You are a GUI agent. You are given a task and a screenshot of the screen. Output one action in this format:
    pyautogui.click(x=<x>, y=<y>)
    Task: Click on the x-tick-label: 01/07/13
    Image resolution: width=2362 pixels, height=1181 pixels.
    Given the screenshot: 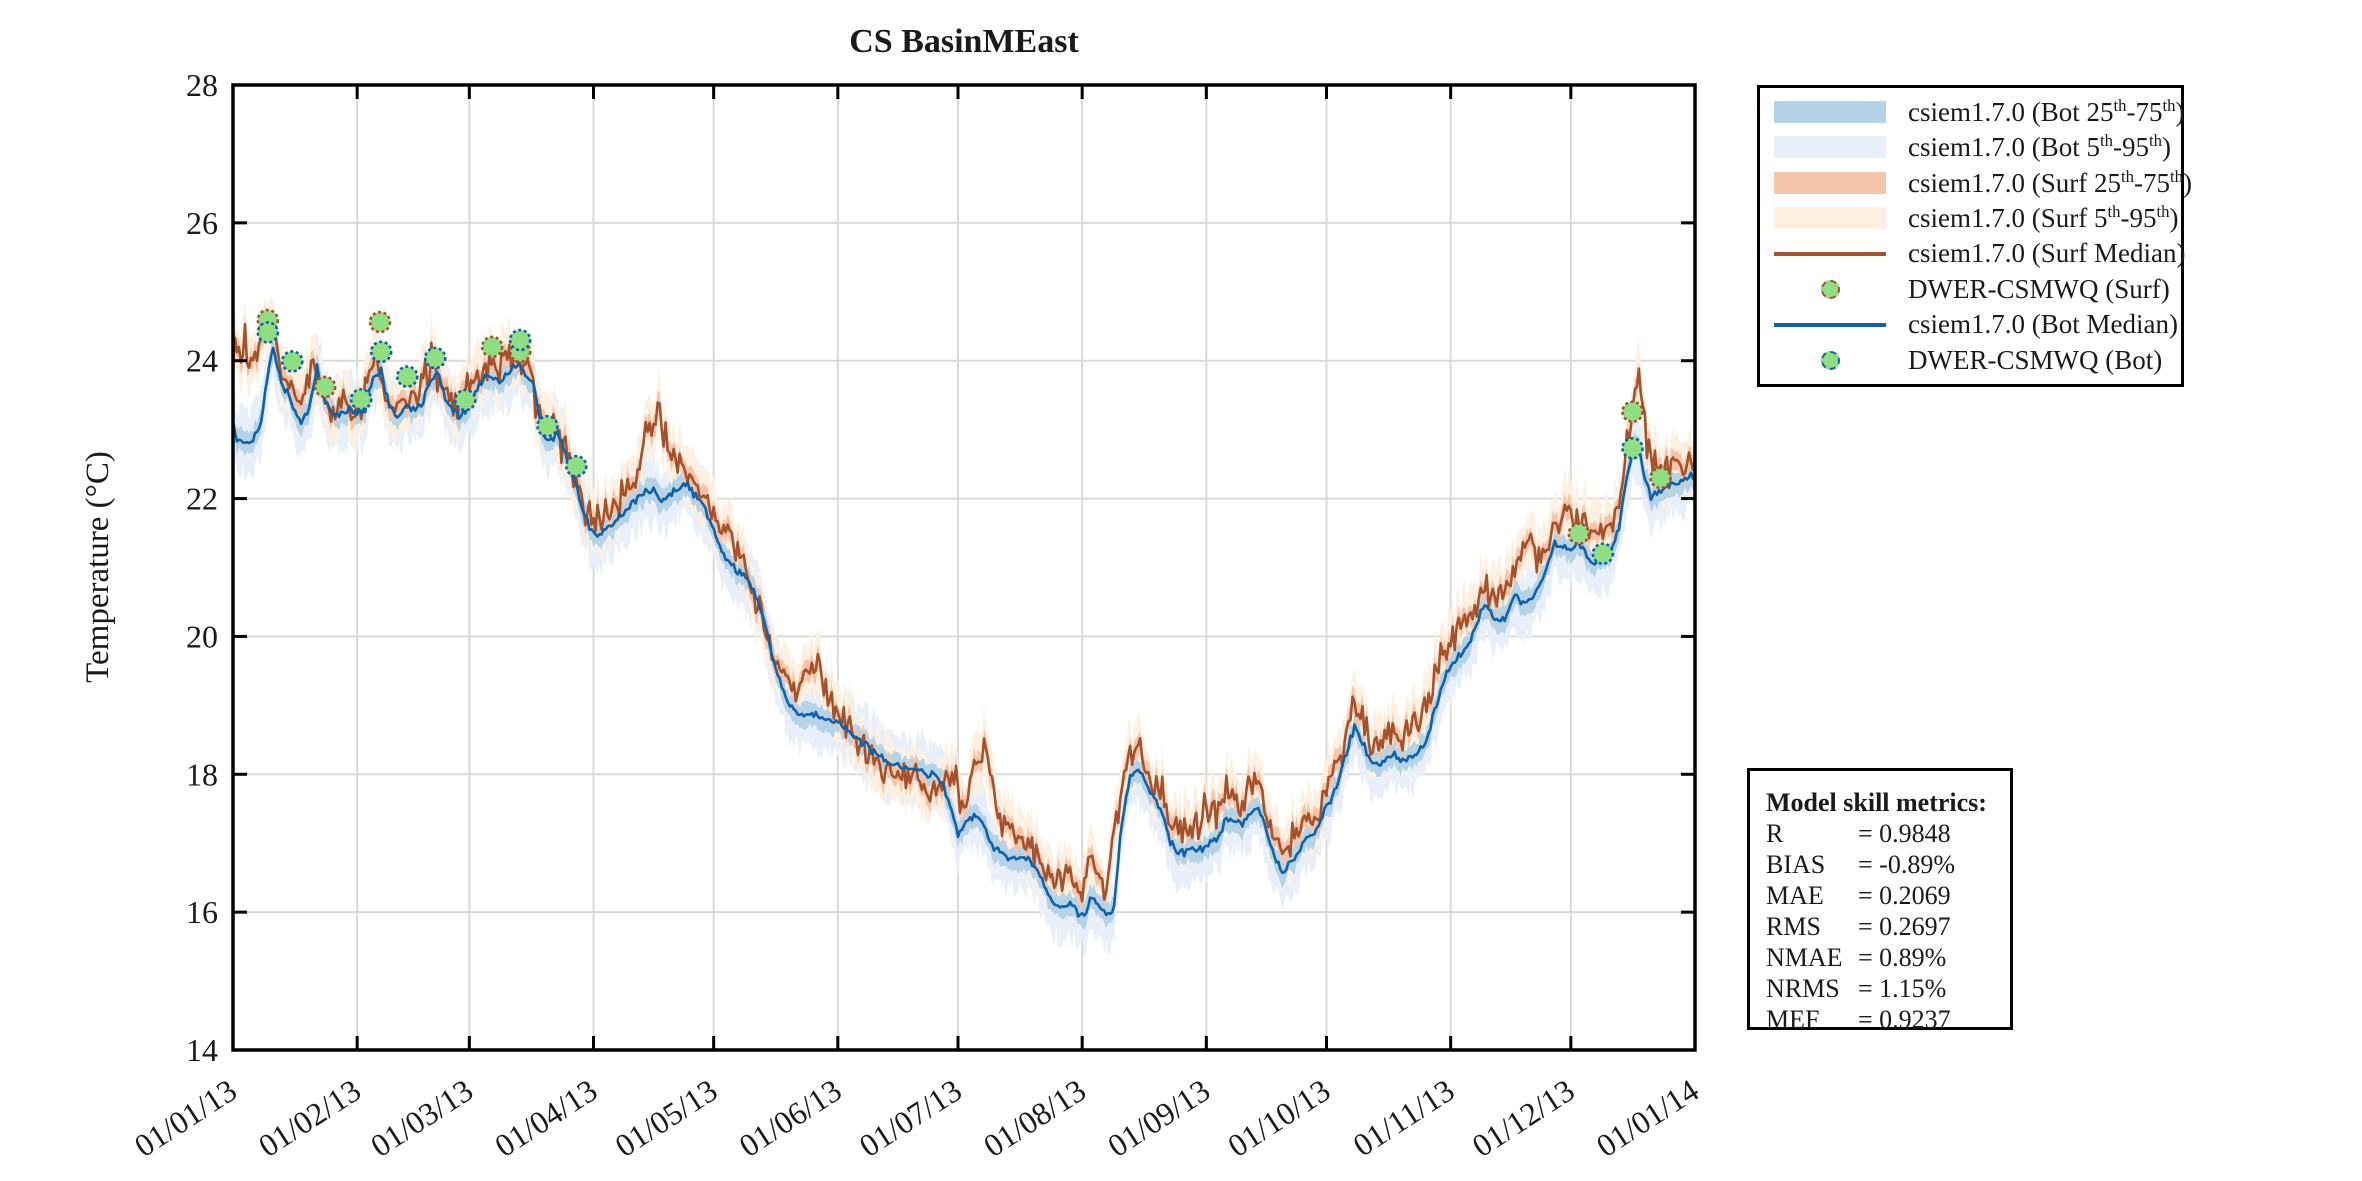 What is the action you would take?
    pyautogui.click(x=910, y=1118)
    